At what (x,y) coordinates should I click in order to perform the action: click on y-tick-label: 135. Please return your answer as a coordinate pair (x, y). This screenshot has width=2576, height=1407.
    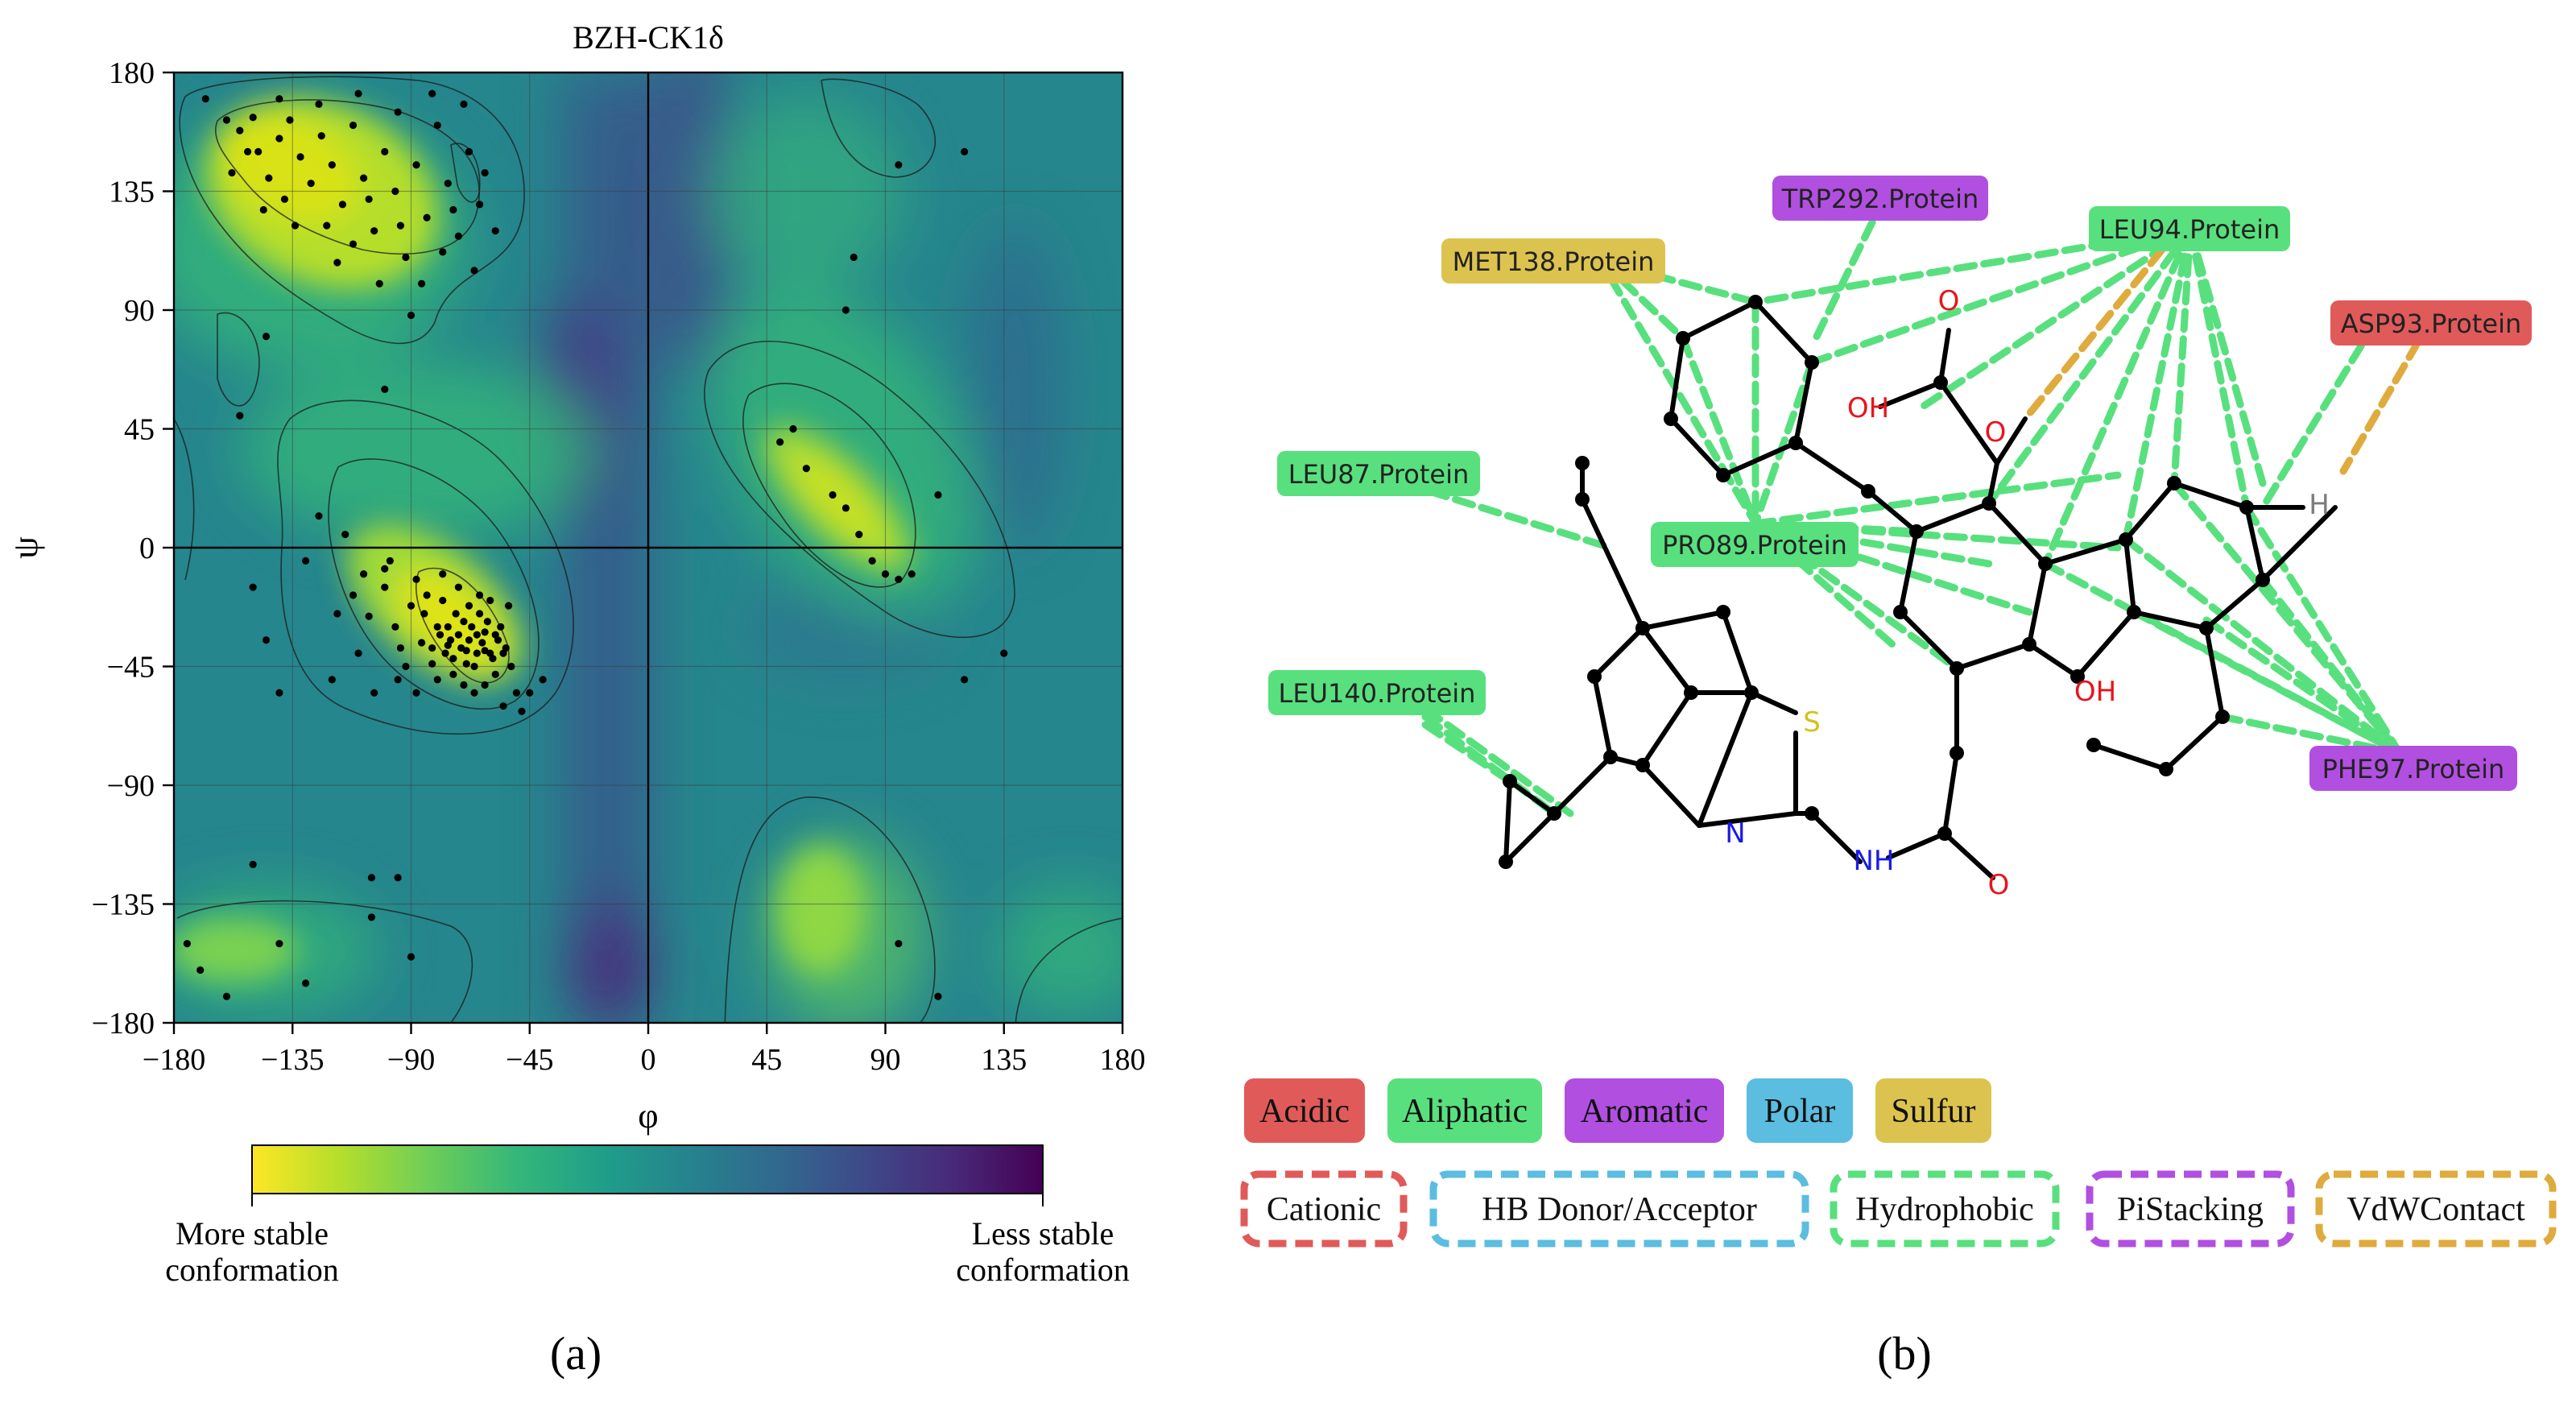
    Looking at the image, I should click on (132, 192).